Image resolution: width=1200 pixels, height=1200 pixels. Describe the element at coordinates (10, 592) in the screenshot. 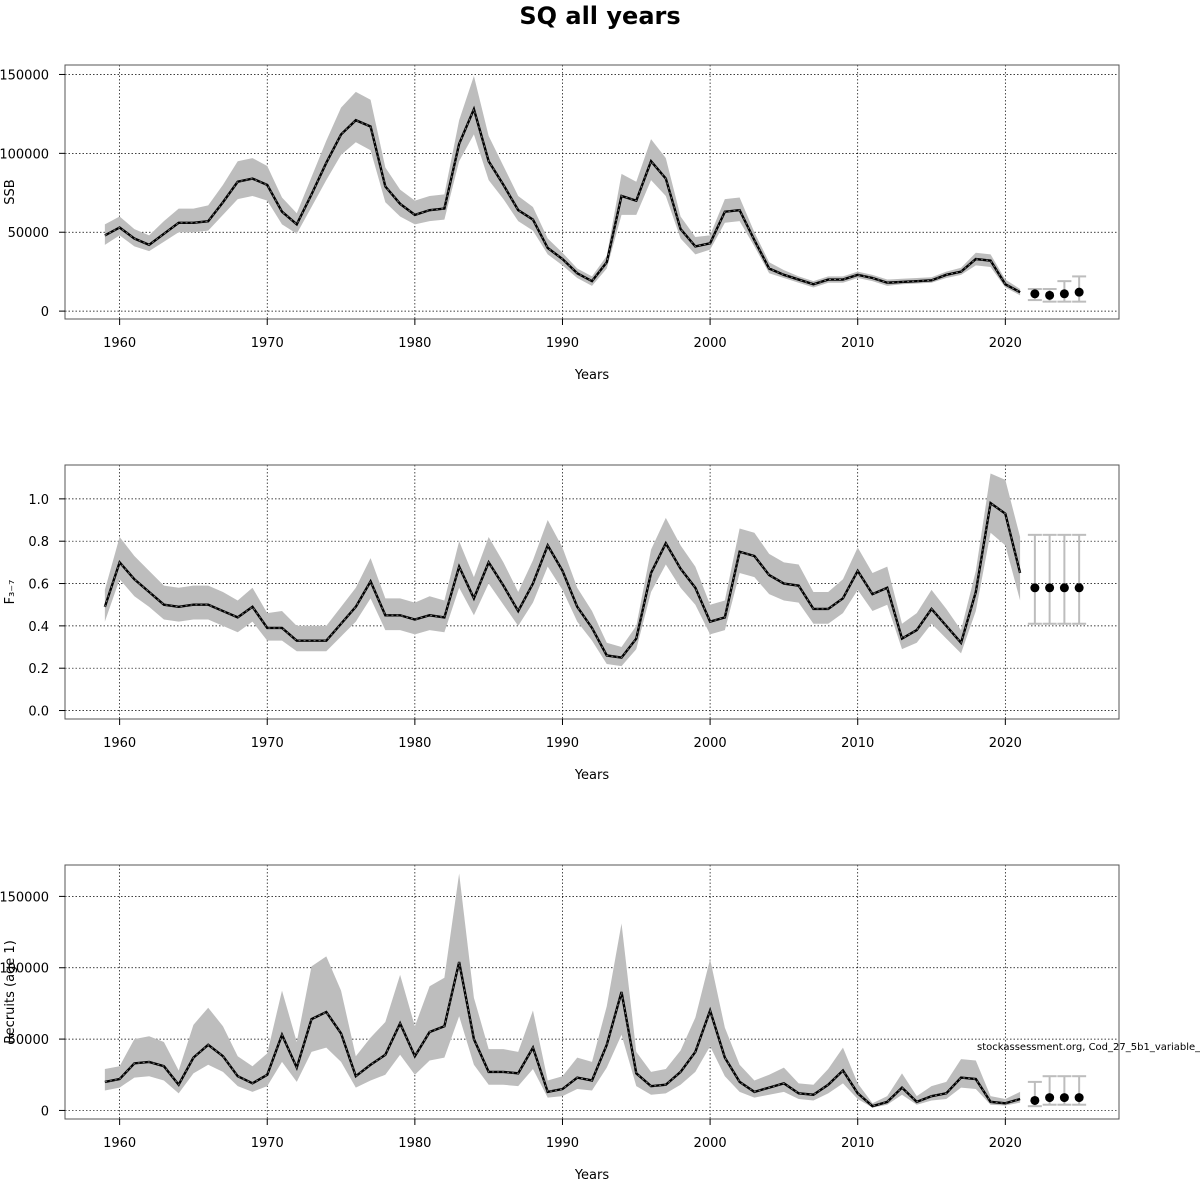

I see `y-axis-label: F₃₋₇` at that location.